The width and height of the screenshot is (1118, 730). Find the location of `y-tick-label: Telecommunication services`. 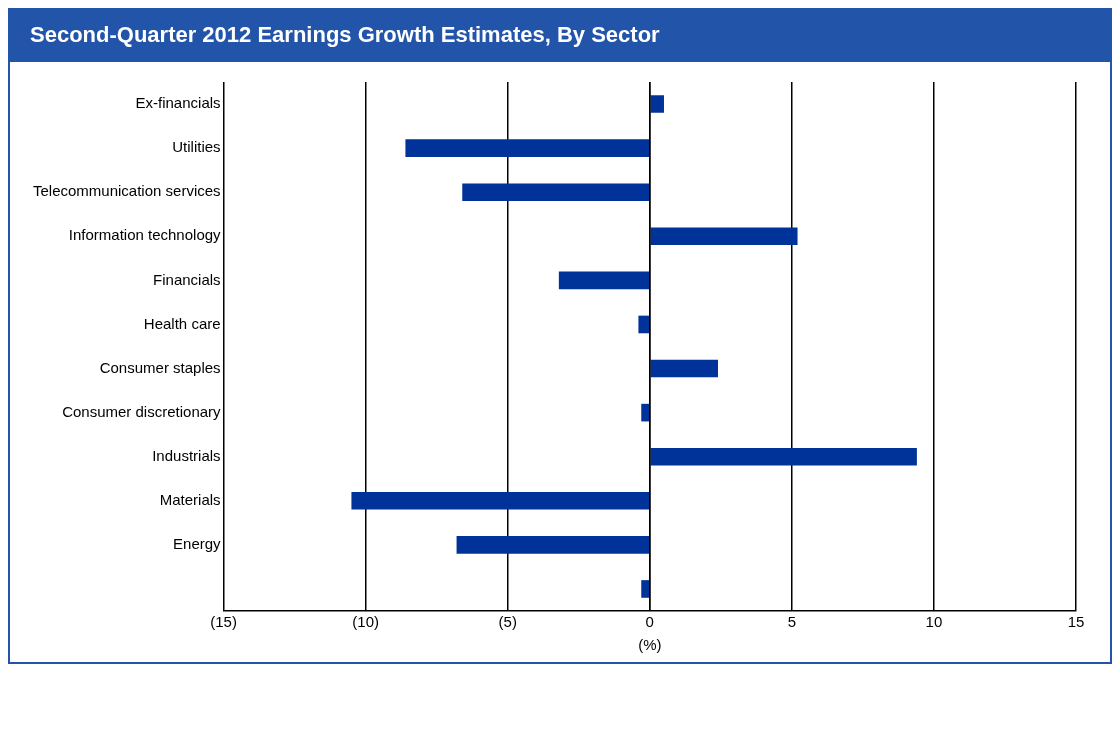

y-tick-label: Telecommunication services is located at coordinates (127, 191).